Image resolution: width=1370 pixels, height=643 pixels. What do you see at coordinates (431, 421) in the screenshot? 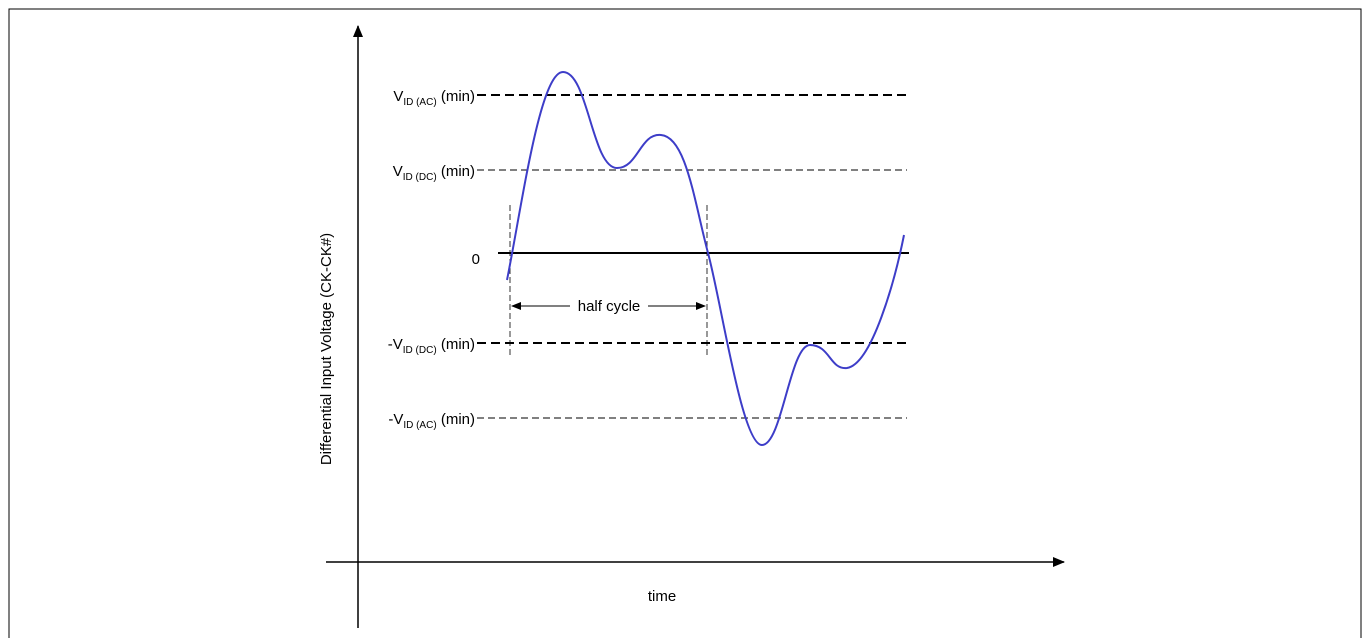
I see `vid-ac-neg-label: -VID (AC) (min)` at bounding box center [431, 421].